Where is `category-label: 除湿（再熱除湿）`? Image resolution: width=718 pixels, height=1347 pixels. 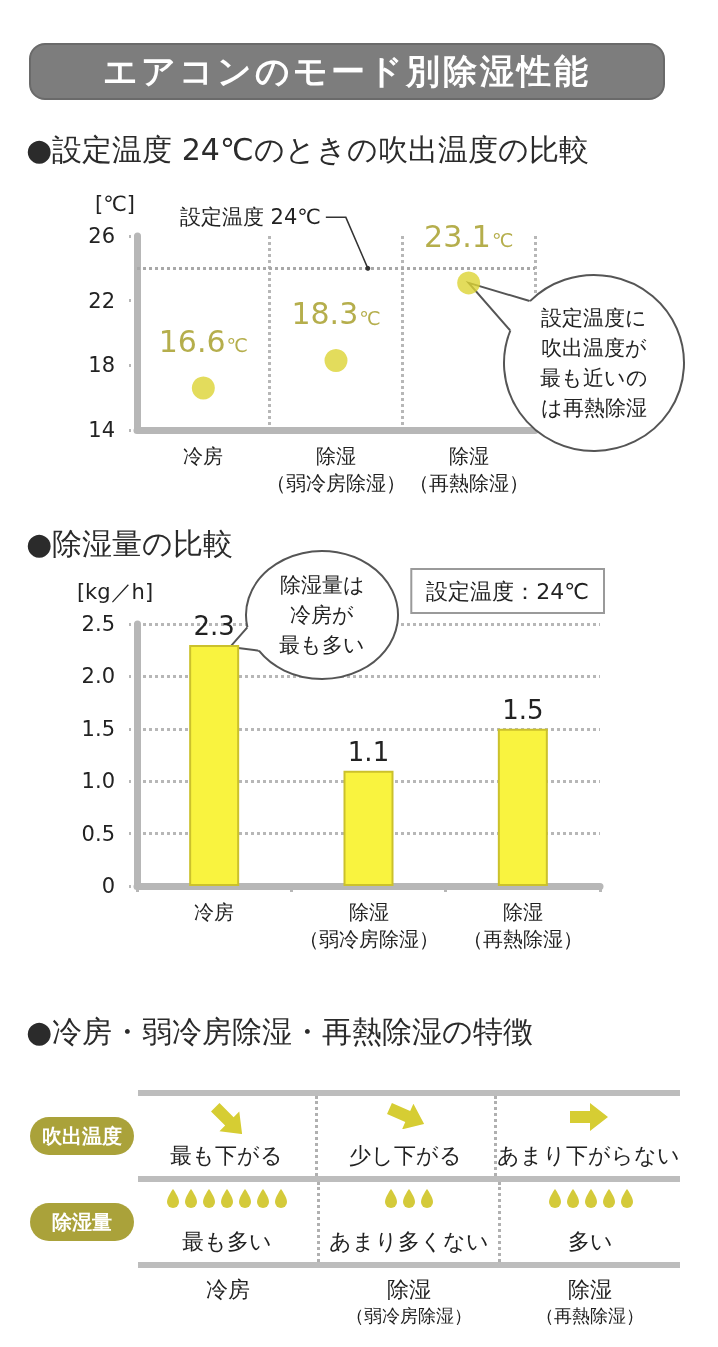
category-label: 除湿（再熱除湿） is located at coordinates (589, 1302).